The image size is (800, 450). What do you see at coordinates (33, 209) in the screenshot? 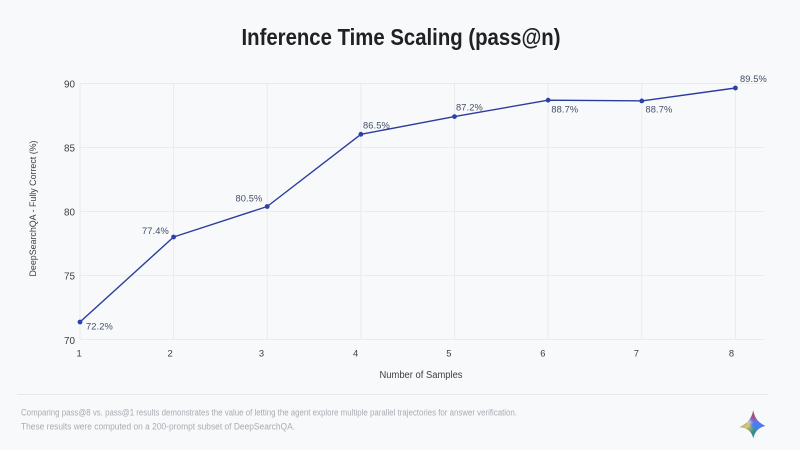
I see `svg-text:DeepSearchQA - Fully Correct (: DeepSearchQA - Fully Correct (%)` at bounding box center [33, 209].